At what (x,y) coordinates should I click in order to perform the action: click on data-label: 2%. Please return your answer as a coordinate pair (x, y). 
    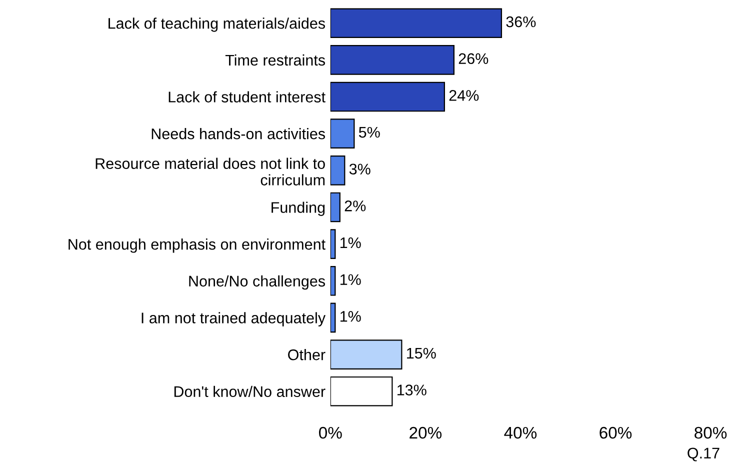
    Looking at the image, I should click on (355, 206).